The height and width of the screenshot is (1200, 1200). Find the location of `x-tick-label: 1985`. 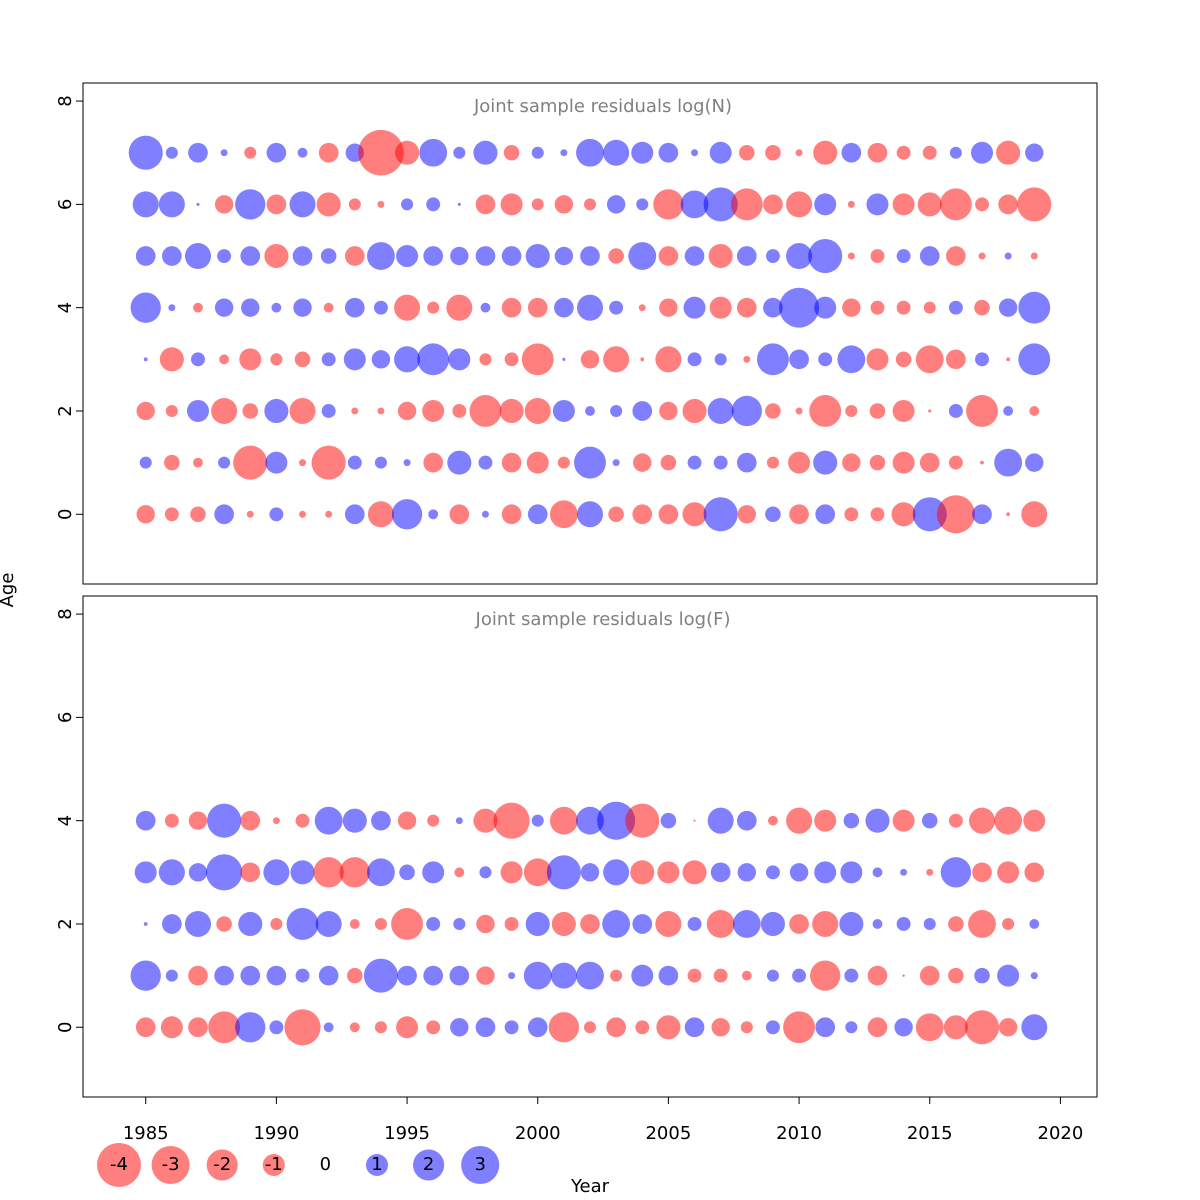

x-tick-label: 1985 is located at coordinates (146, 1133).